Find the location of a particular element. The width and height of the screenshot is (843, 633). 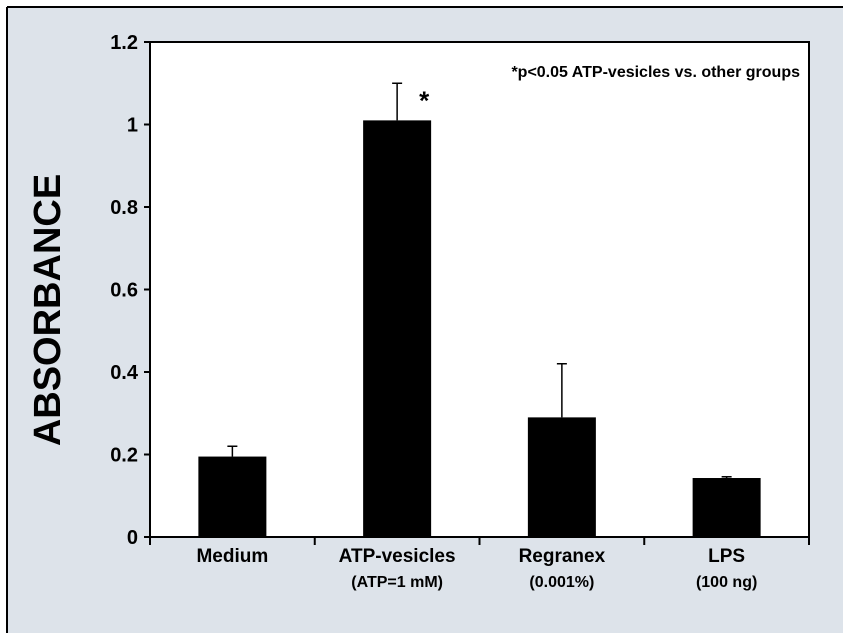

significance-marker: * is located at coordinates (424, 100).